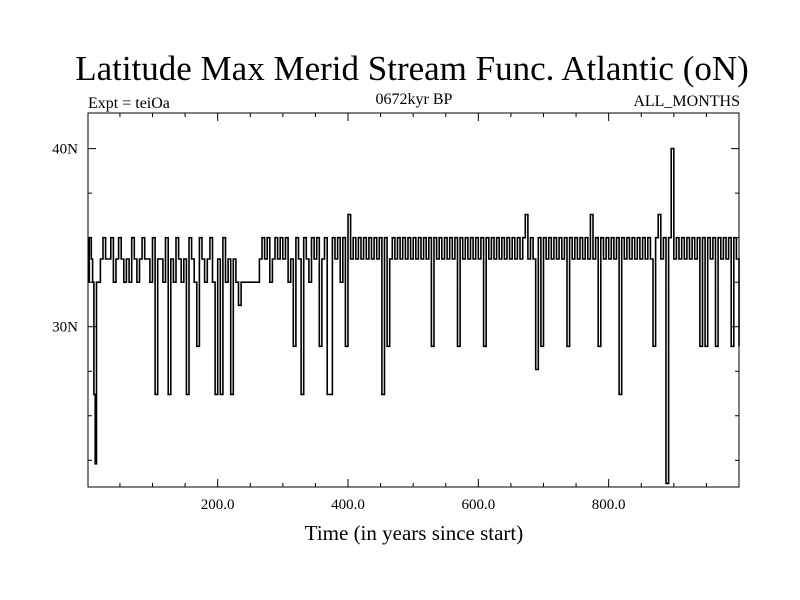 This screenshot has width=800, height=600. What do you see at coordinates (414, 533) in the screenshot?
I see `x-axis-label: Time (in years since start)` at bounding box center [414, 533].